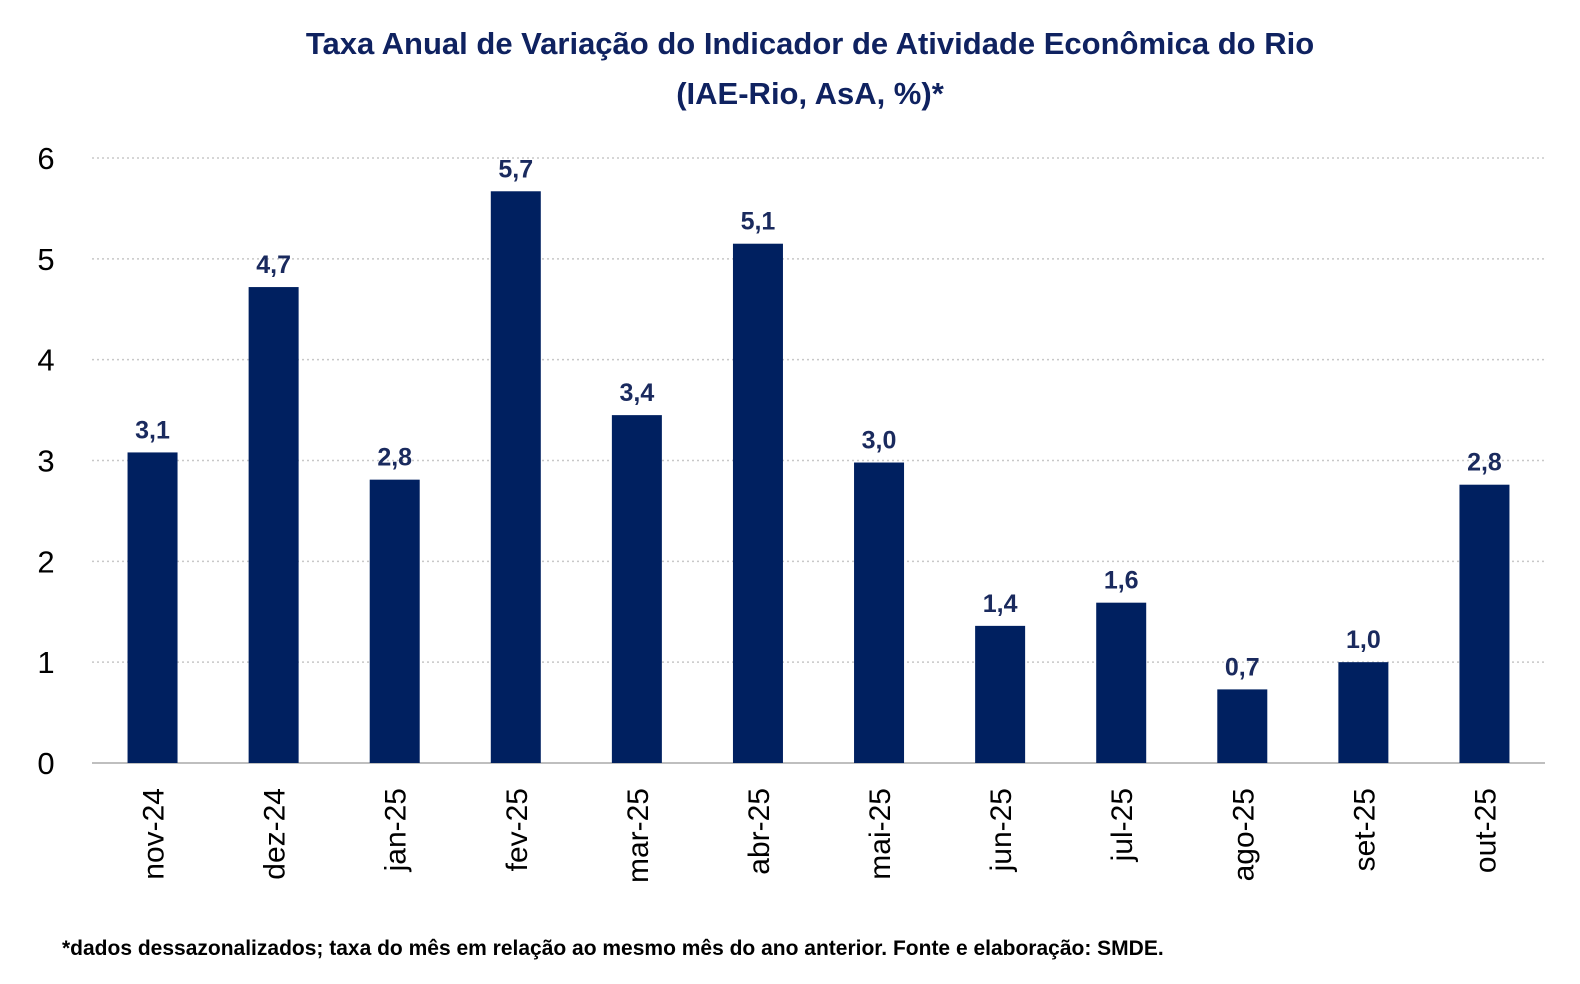 Image resolution: width=1580 pixels, height=984 pixels. Describe the element at coordinates (638, 835) in the screenshot. I see `x-tick-label: mar-25` at that location.